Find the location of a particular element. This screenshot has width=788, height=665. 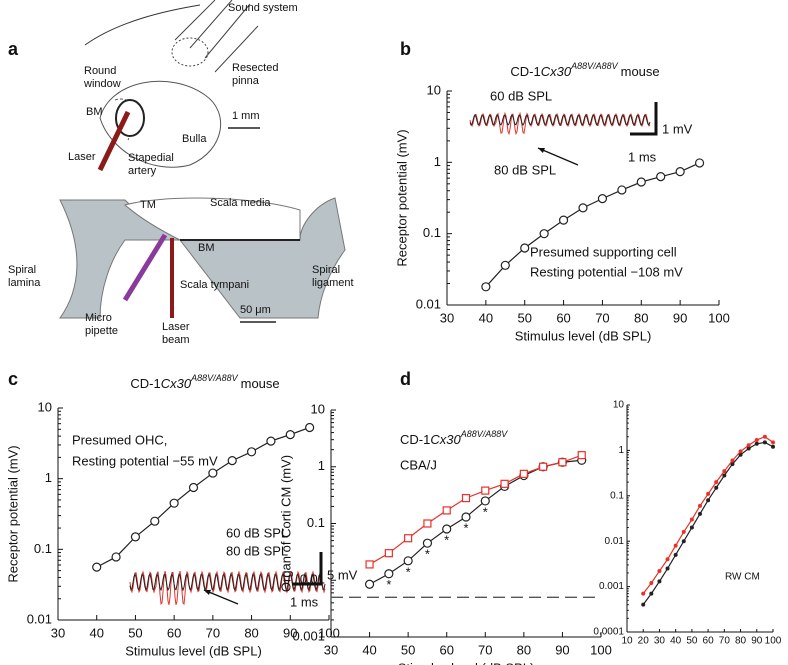

x-tick-label: 60 is located at coordinates (563, 317).